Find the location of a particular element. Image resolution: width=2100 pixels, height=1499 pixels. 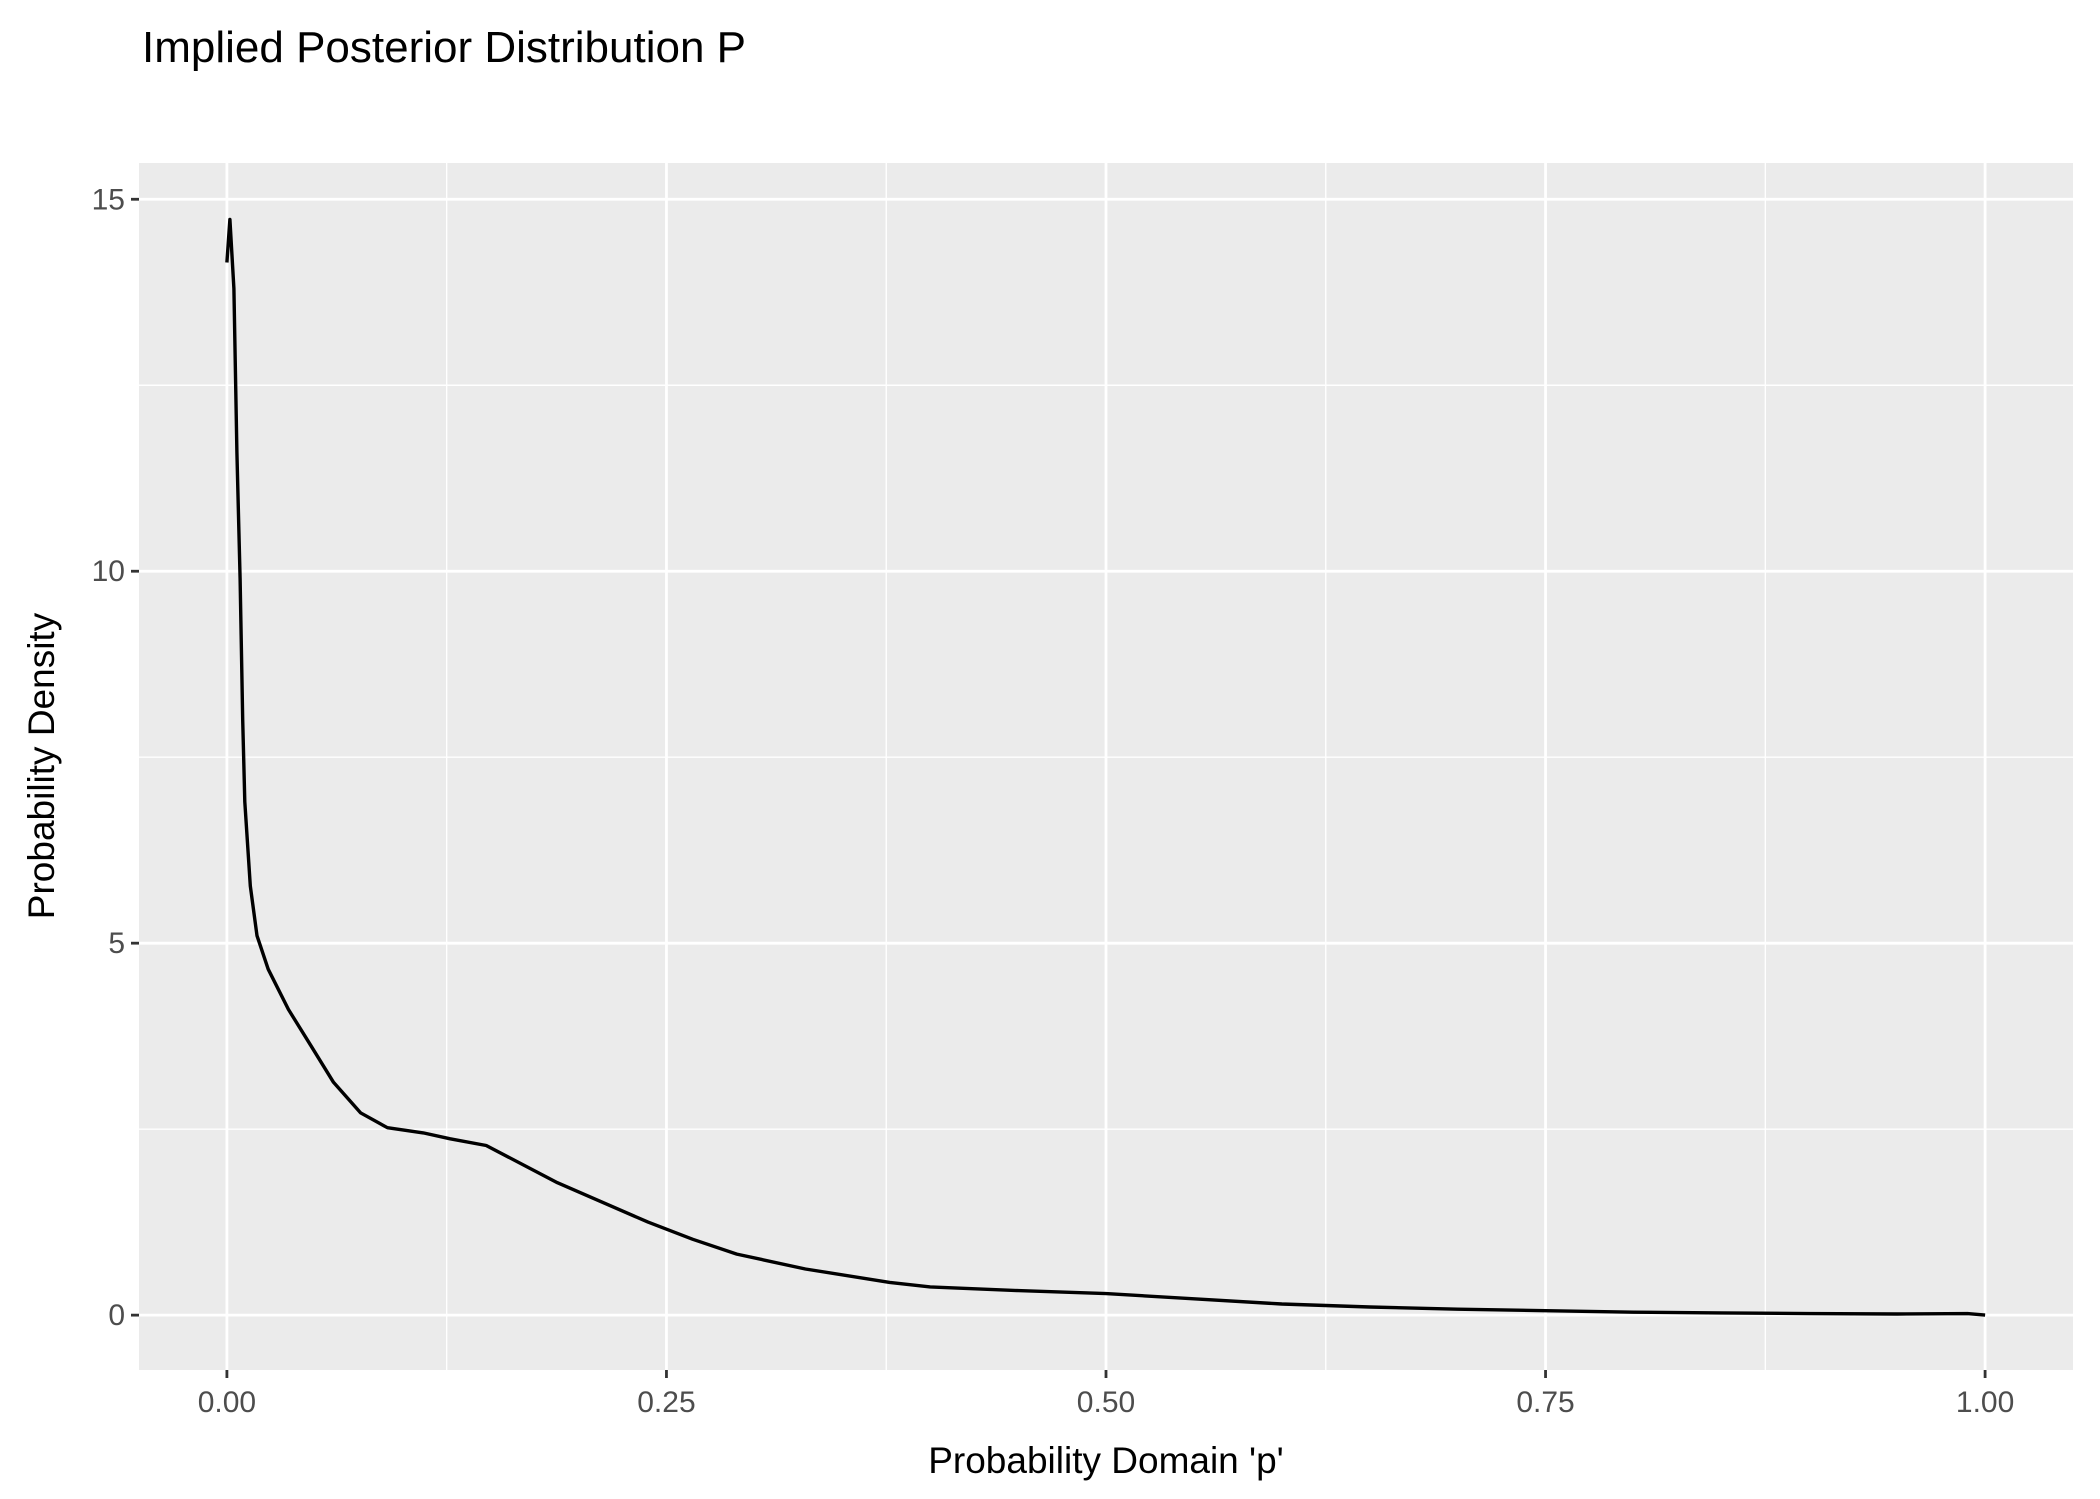

y-axis: 0 5 10 15 is located at coordinates (115, 757).